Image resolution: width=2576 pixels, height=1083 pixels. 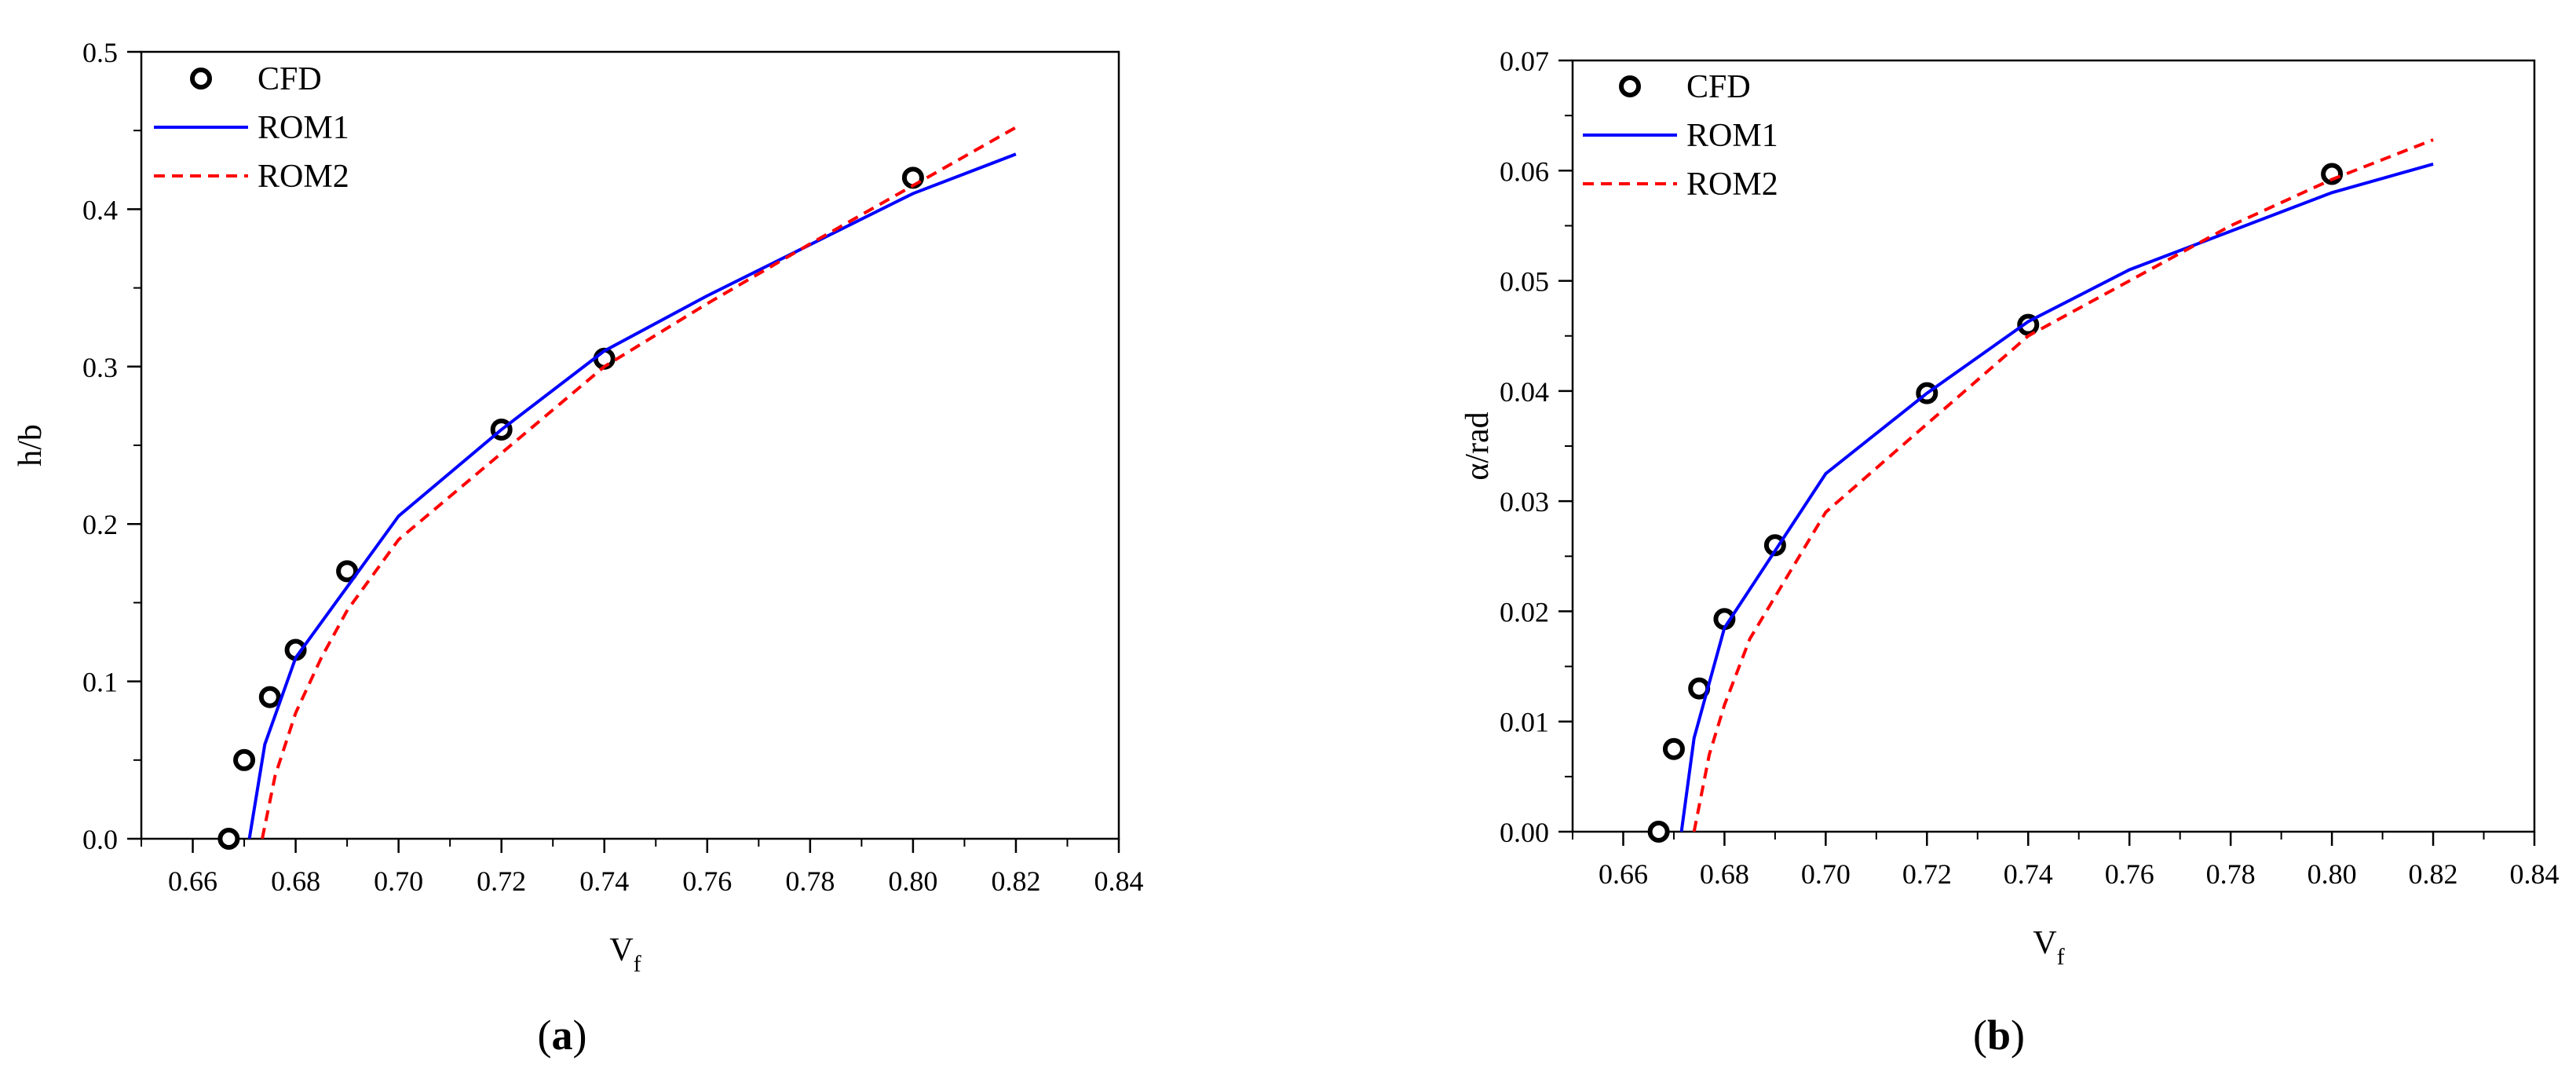 I want to click on y-tick-label: 0.02, so click(x=1524, y=611).